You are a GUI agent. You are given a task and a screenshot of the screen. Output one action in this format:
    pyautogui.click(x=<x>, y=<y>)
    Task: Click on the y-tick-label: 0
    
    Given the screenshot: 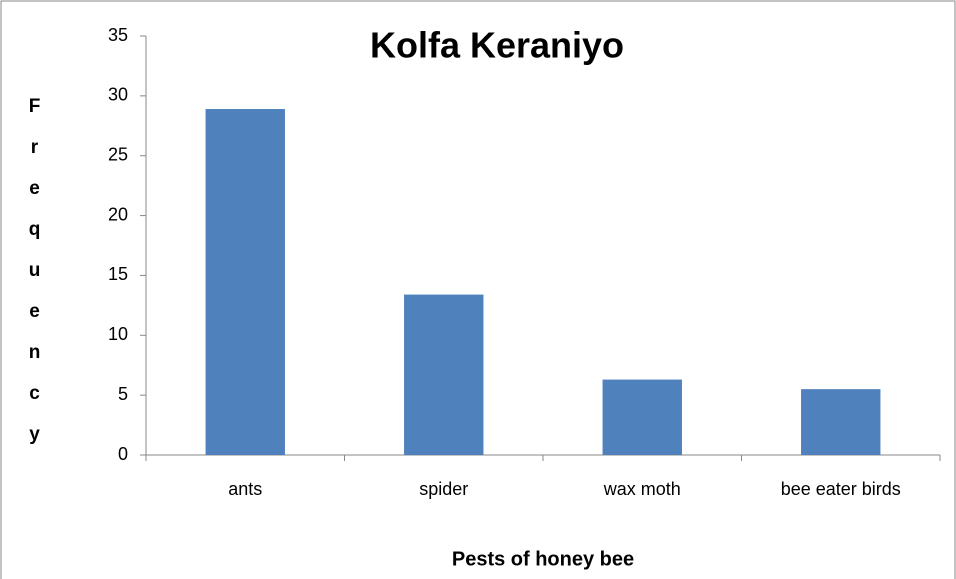 What is the action you would take?
    pyautogui.click(x=123, y=454)
    